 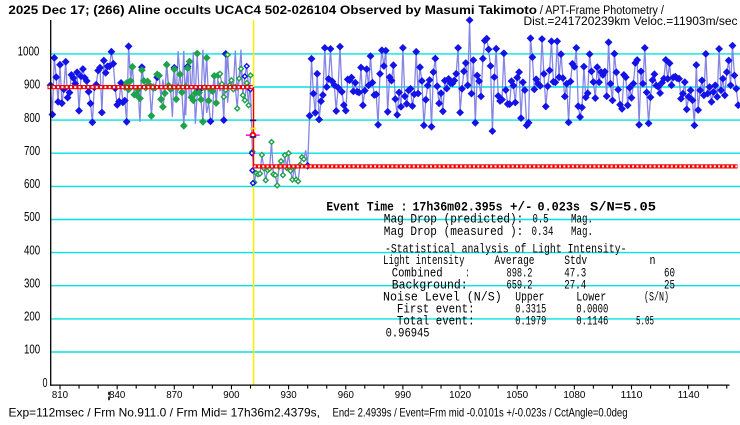 I want to click on svg-text: 930, so click(x=289, y=395).